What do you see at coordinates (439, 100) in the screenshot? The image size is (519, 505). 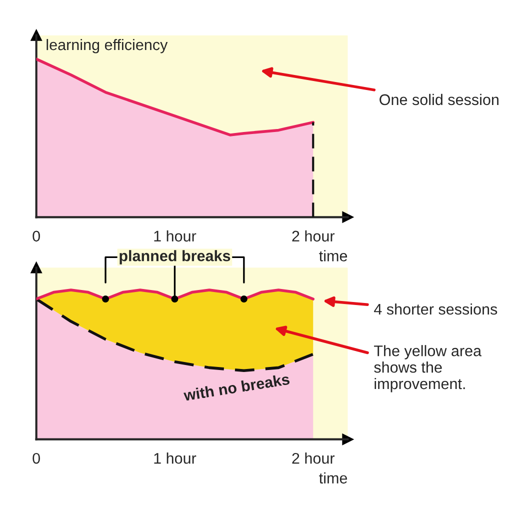 I see `text: One solid session` at bounding box center [439, 100].